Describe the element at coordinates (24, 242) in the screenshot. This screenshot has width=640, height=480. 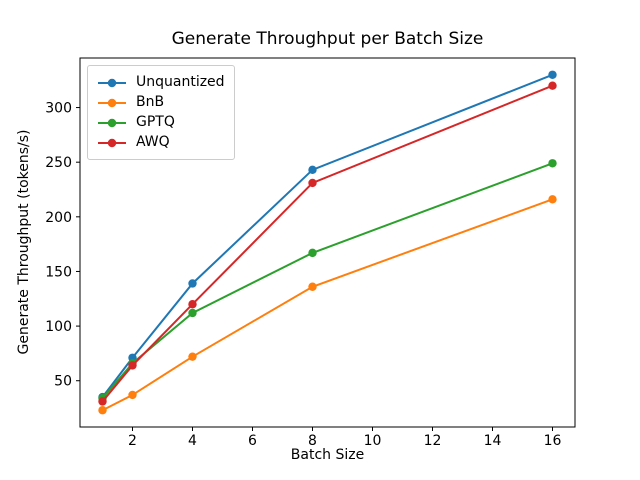
I see `y-axis-label: Generate Throughput (tokens/s)` at that location.